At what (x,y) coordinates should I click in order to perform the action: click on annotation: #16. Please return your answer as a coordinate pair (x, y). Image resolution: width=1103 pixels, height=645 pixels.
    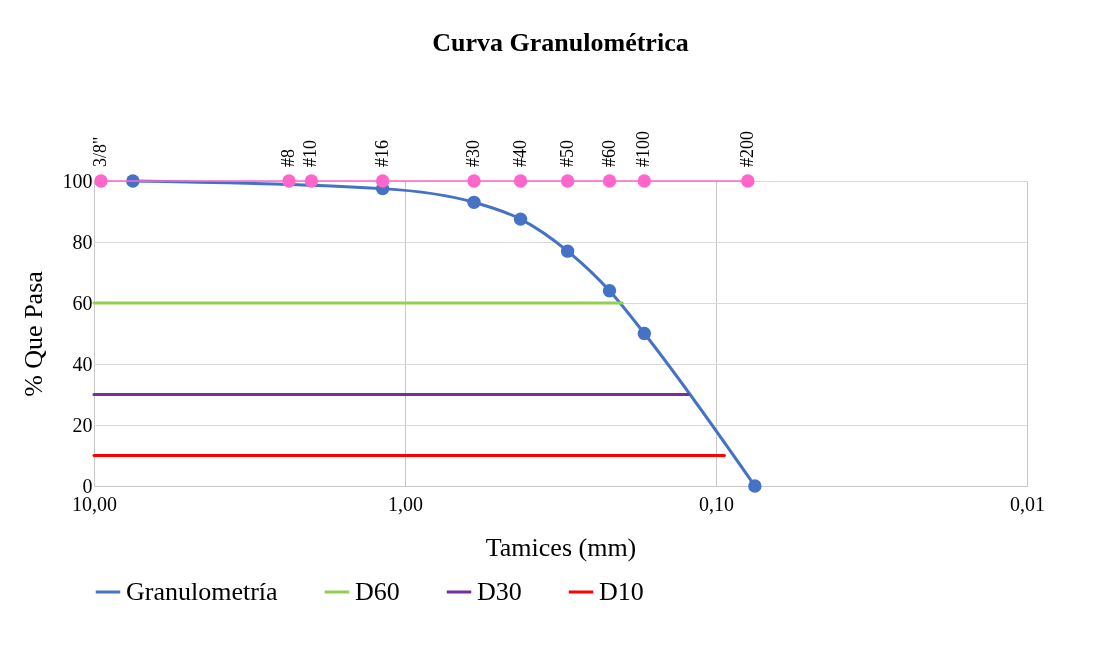
    Looking at the image, I should click on (381, 153).